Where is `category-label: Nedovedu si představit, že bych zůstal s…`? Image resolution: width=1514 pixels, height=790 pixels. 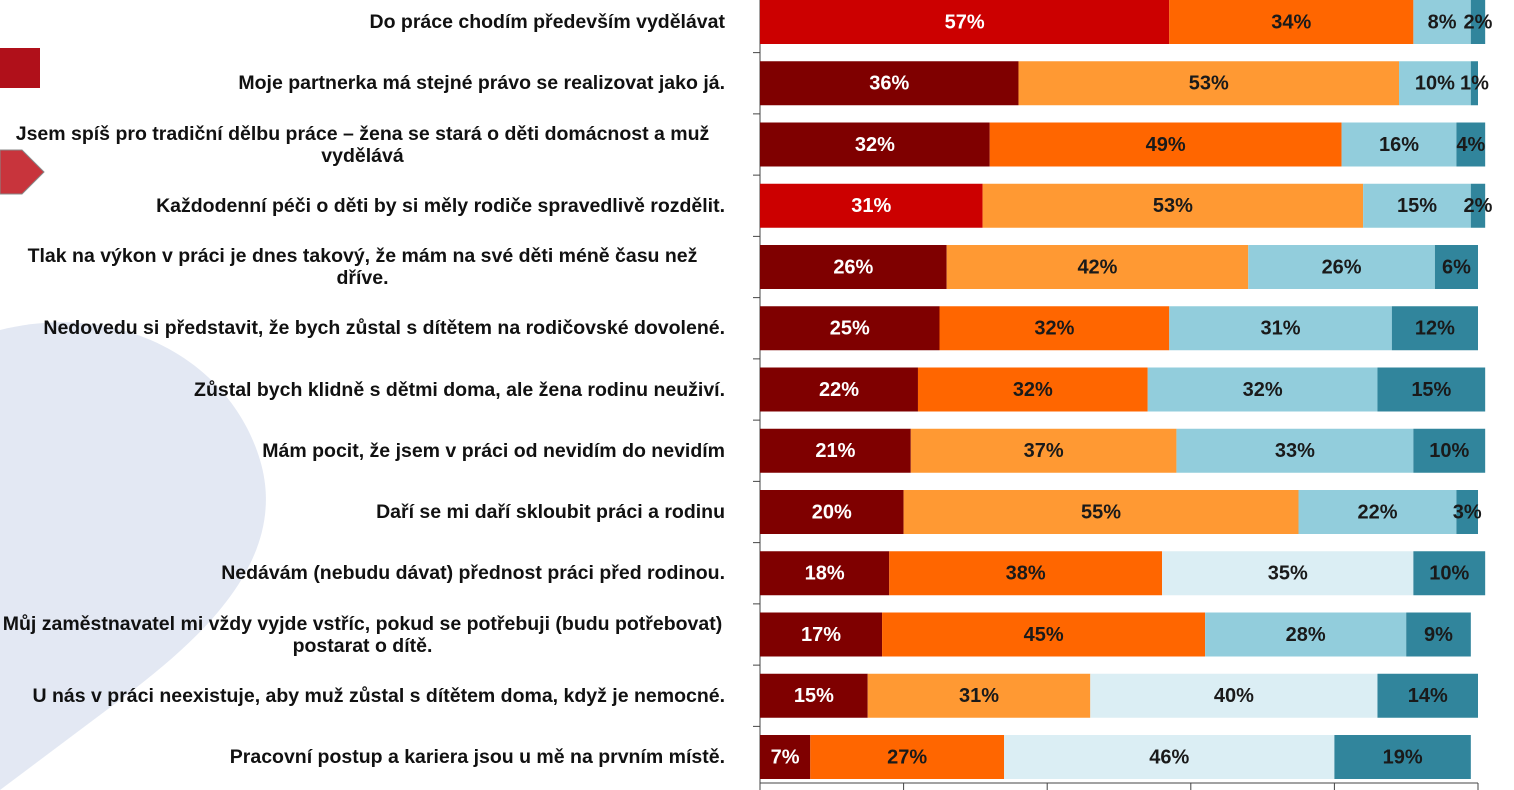
category-label: Nedovedu si představit, že bych zůstal s… is located at coordinates (384, 328).